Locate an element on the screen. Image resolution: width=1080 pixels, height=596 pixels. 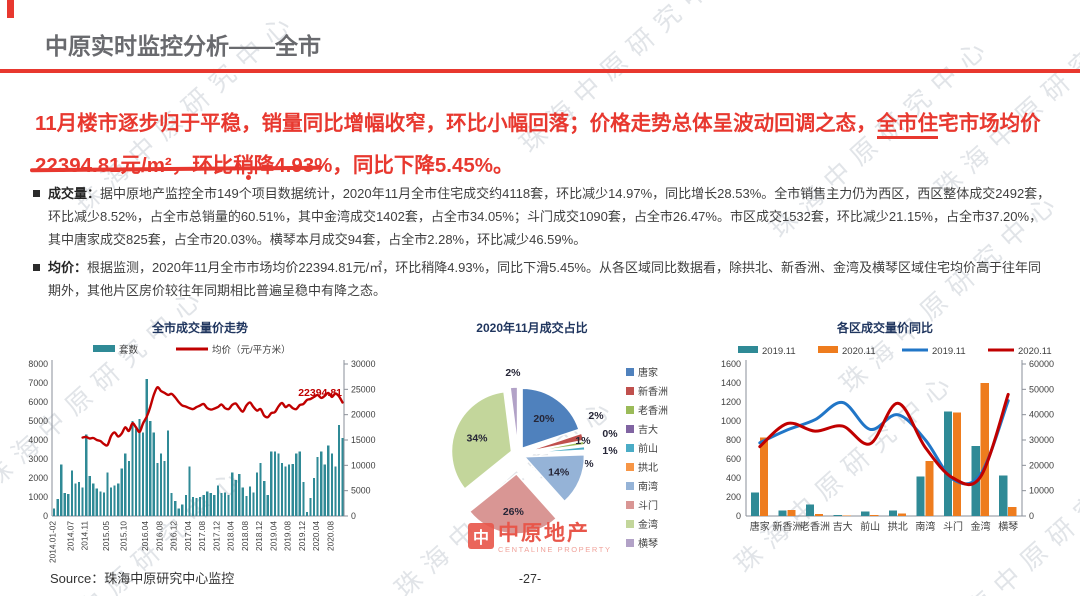
volume-bars is located at coordinates (198, 448).